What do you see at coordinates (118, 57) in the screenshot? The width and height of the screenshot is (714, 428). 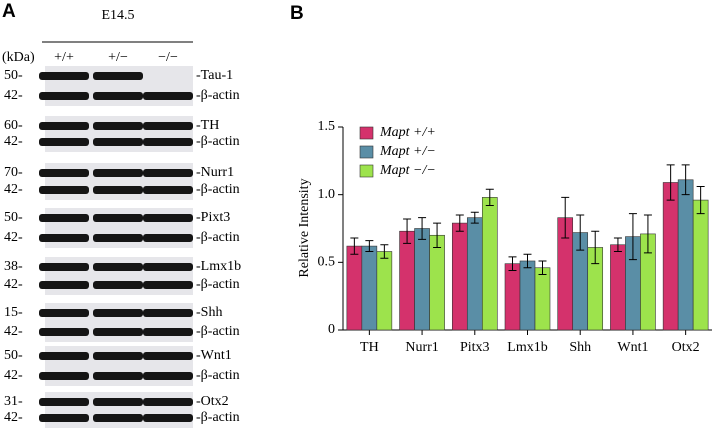 I see `genotype-label: +/−` at bounding box center [118, 57].